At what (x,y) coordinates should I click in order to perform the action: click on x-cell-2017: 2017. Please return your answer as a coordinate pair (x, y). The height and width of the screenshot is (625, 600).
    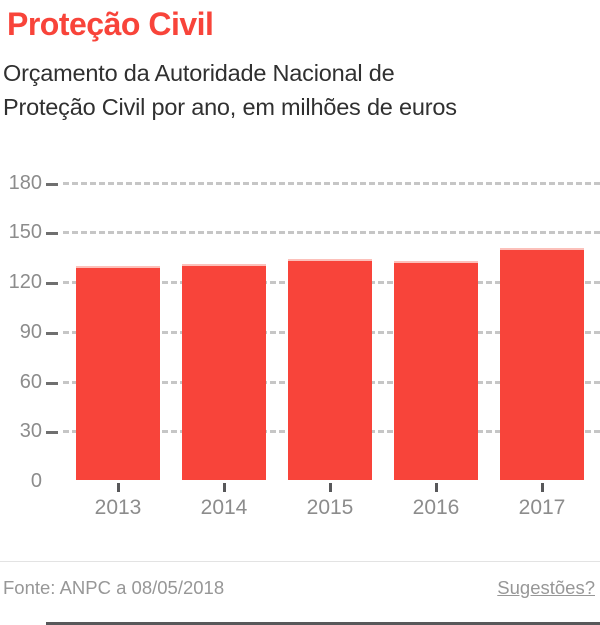
    Looking at the image, I should click on (542, 501).